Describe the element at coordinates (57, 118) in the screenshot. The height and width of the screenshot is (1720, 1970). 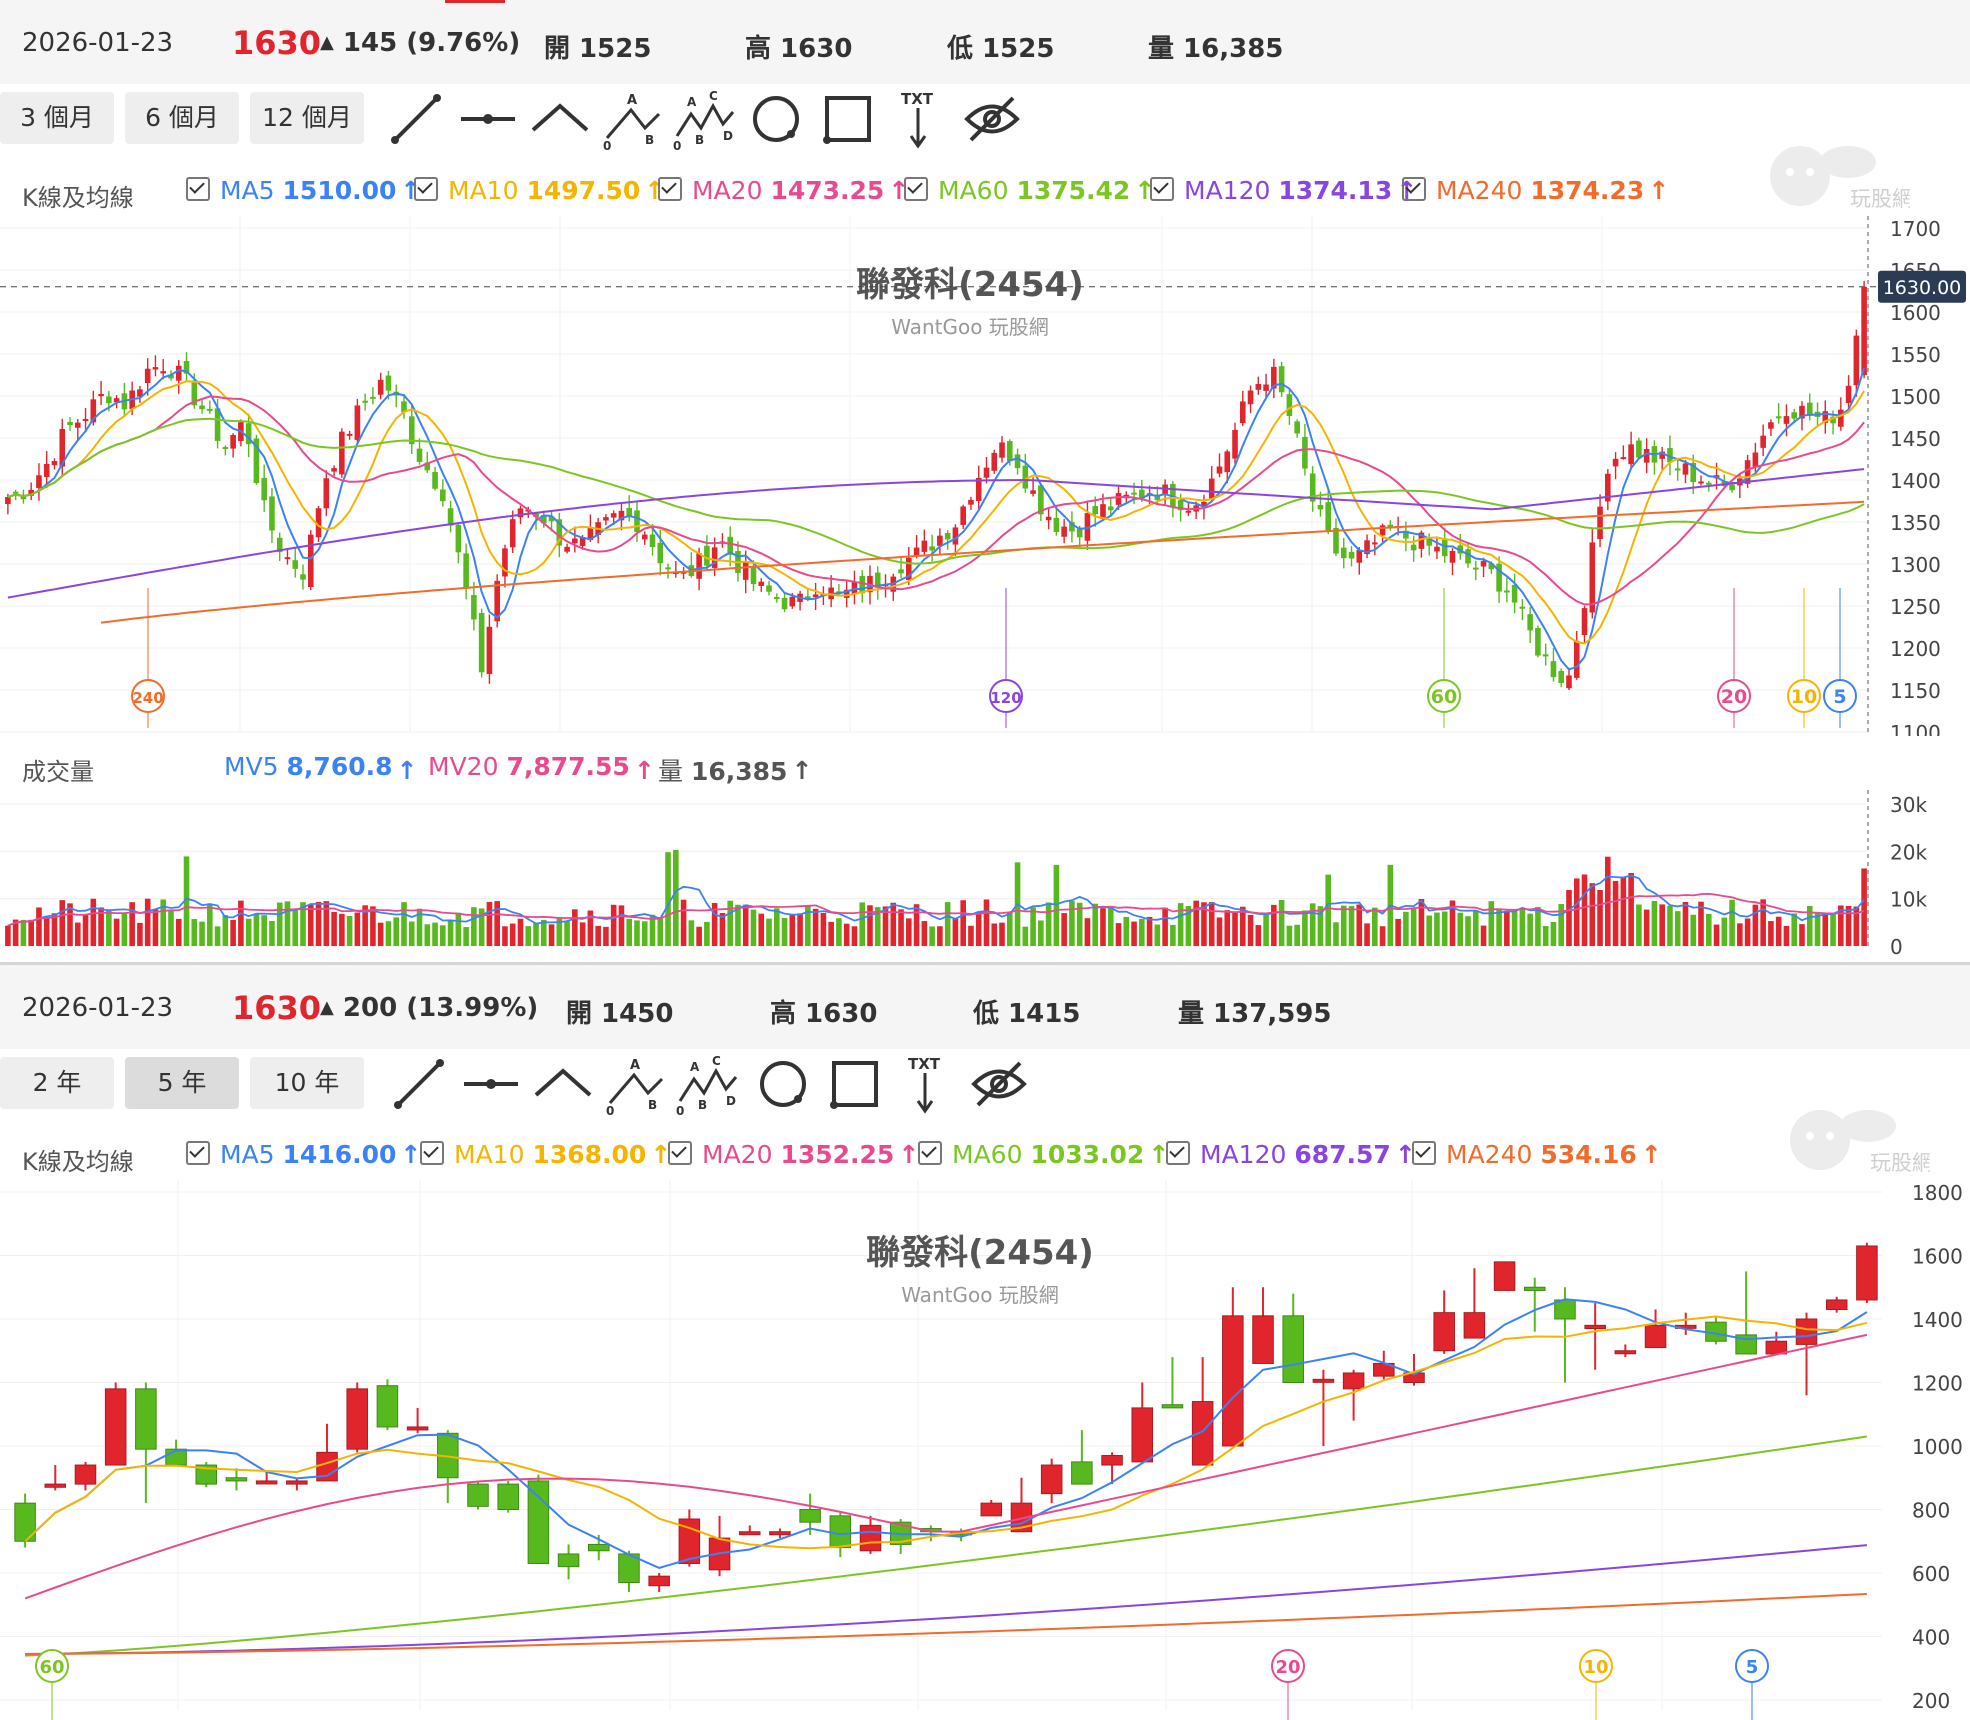
I see `range-3m-button: 3 個月` at that location.